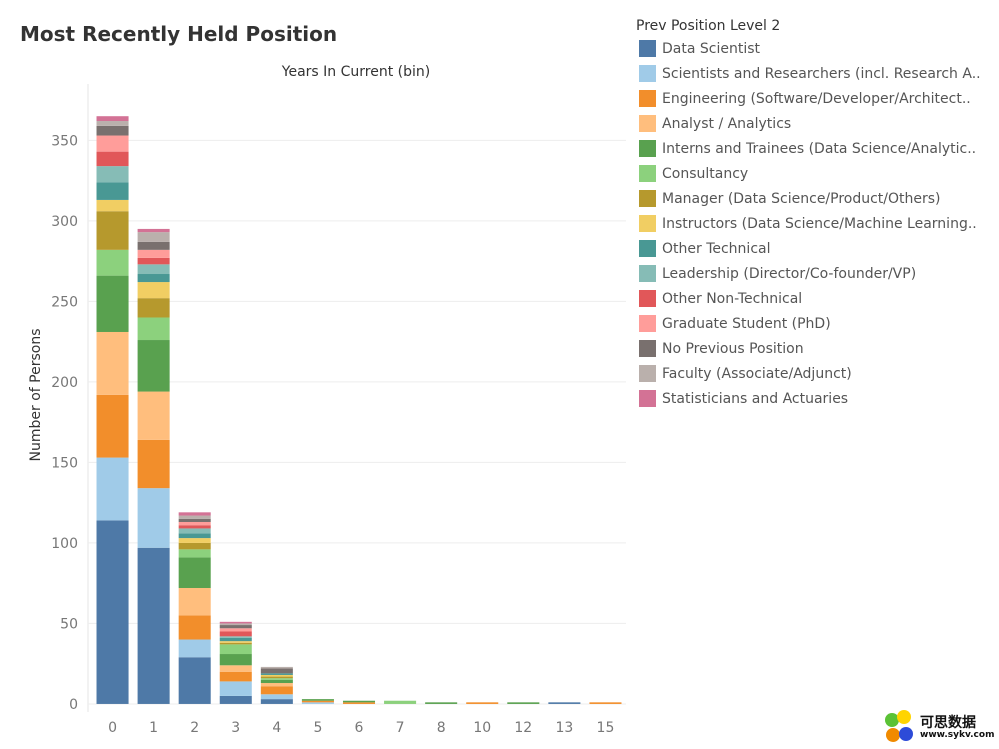 This screenshot has width=999, height=749. What do you see at coordinates (194, 728) in the screenshot?
I see `x-tick-label: 2` at bounding box center [194, 728].